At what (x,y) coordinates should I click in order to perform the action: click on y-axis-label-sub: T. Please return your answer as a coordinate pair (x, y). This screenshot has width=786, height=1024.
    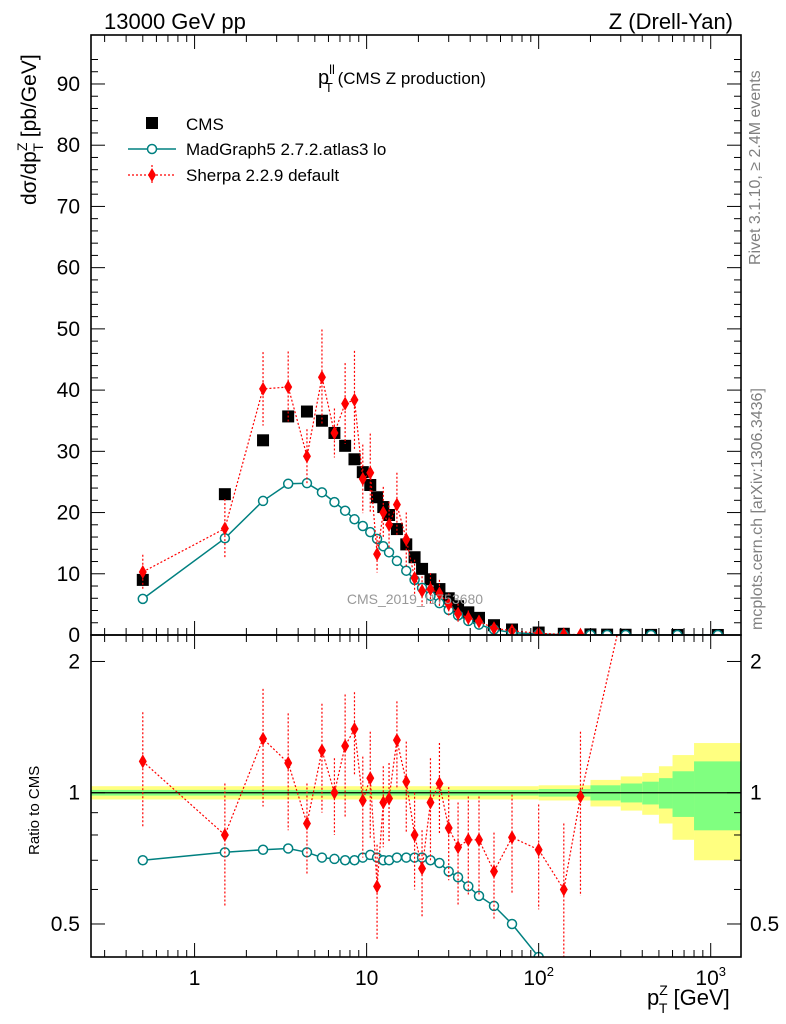
    Looking at the image, I should click on (38, 147).